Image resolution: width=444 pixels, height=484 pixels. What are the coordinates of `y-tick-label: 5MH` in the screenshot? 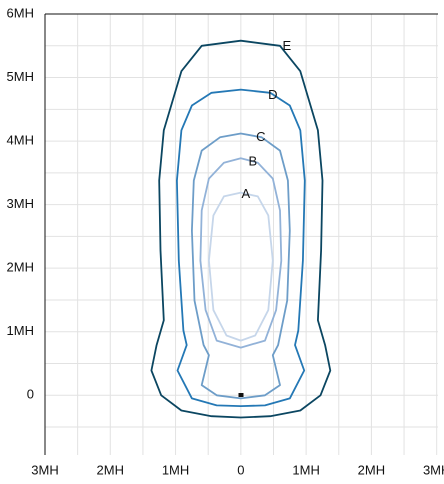 It's located at (20, 76).